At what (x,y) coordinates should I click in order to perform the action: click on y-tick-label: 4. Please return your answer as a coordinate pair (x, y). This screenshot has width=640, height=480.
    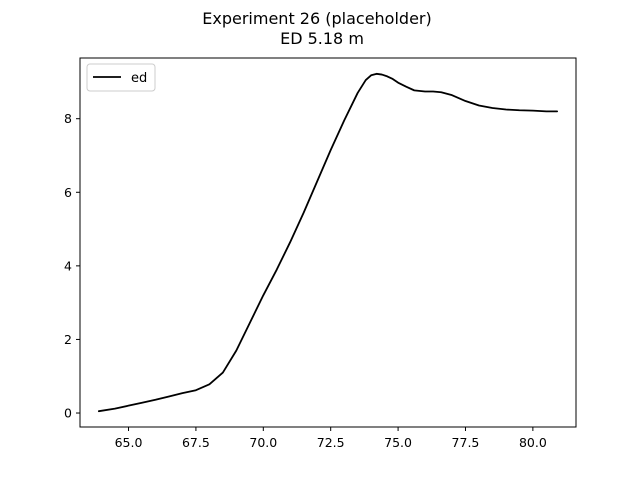
    Looking at the image, I should click on (68, 265).